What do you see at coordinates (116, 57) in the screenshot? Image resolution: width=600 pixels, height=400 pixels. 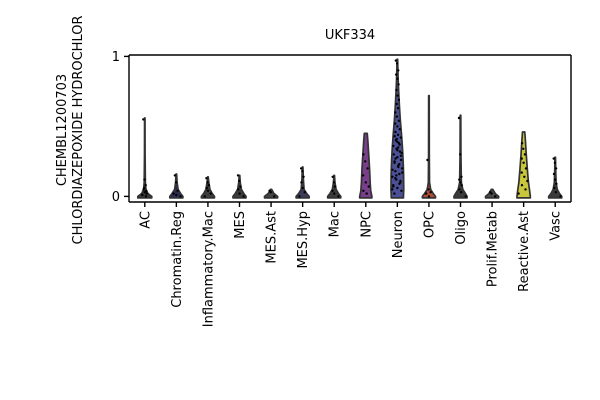 I see `y-tick-label: 1` at bounding box center [116, 57].